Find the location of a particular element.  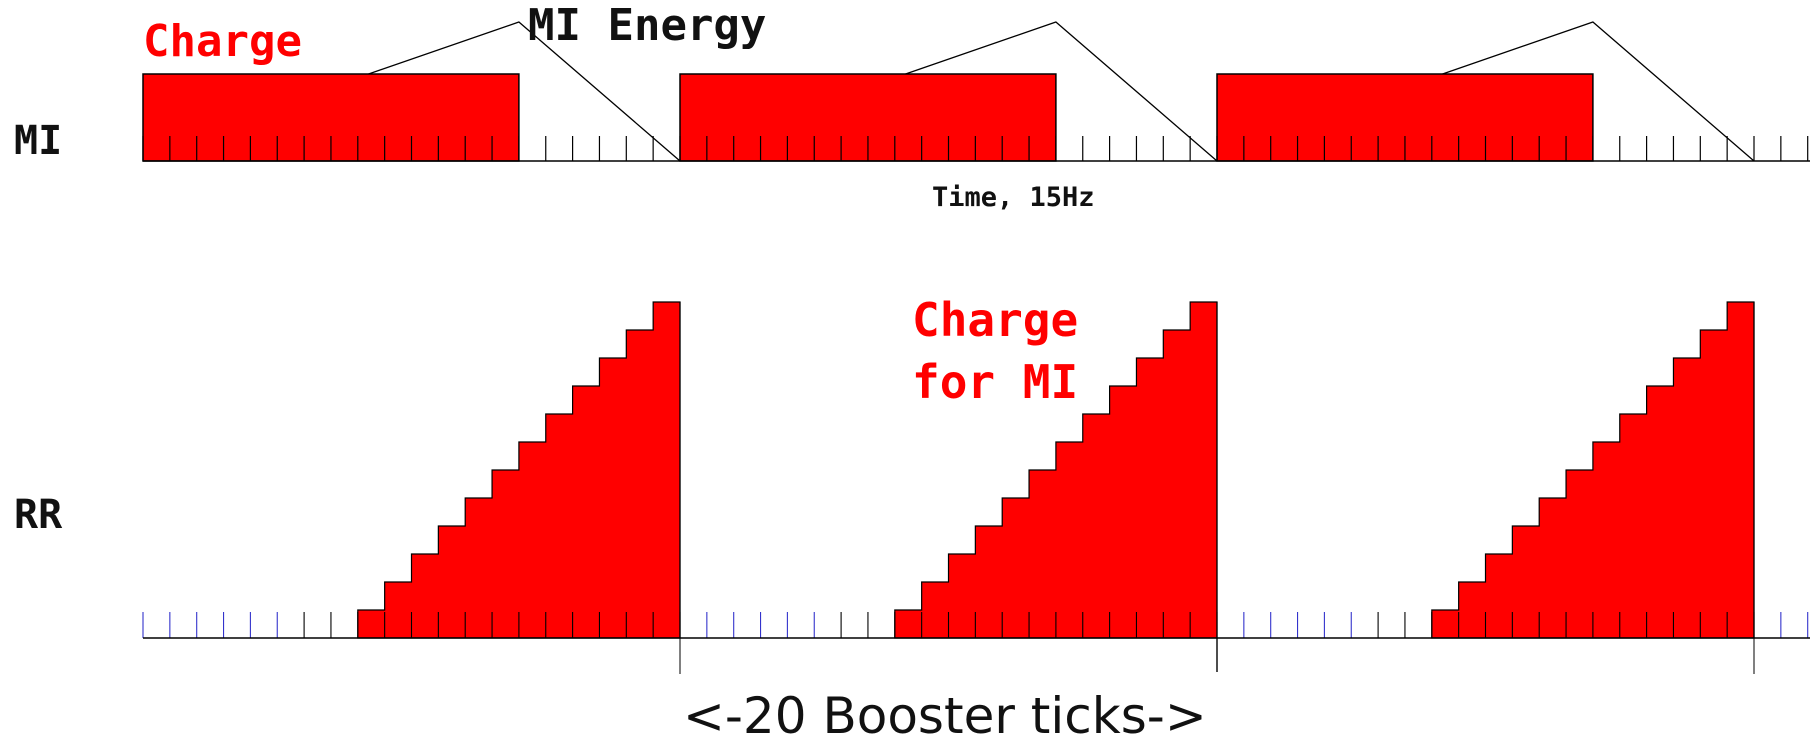

mi-energy-ramps is located at coordinates (1061, 91).